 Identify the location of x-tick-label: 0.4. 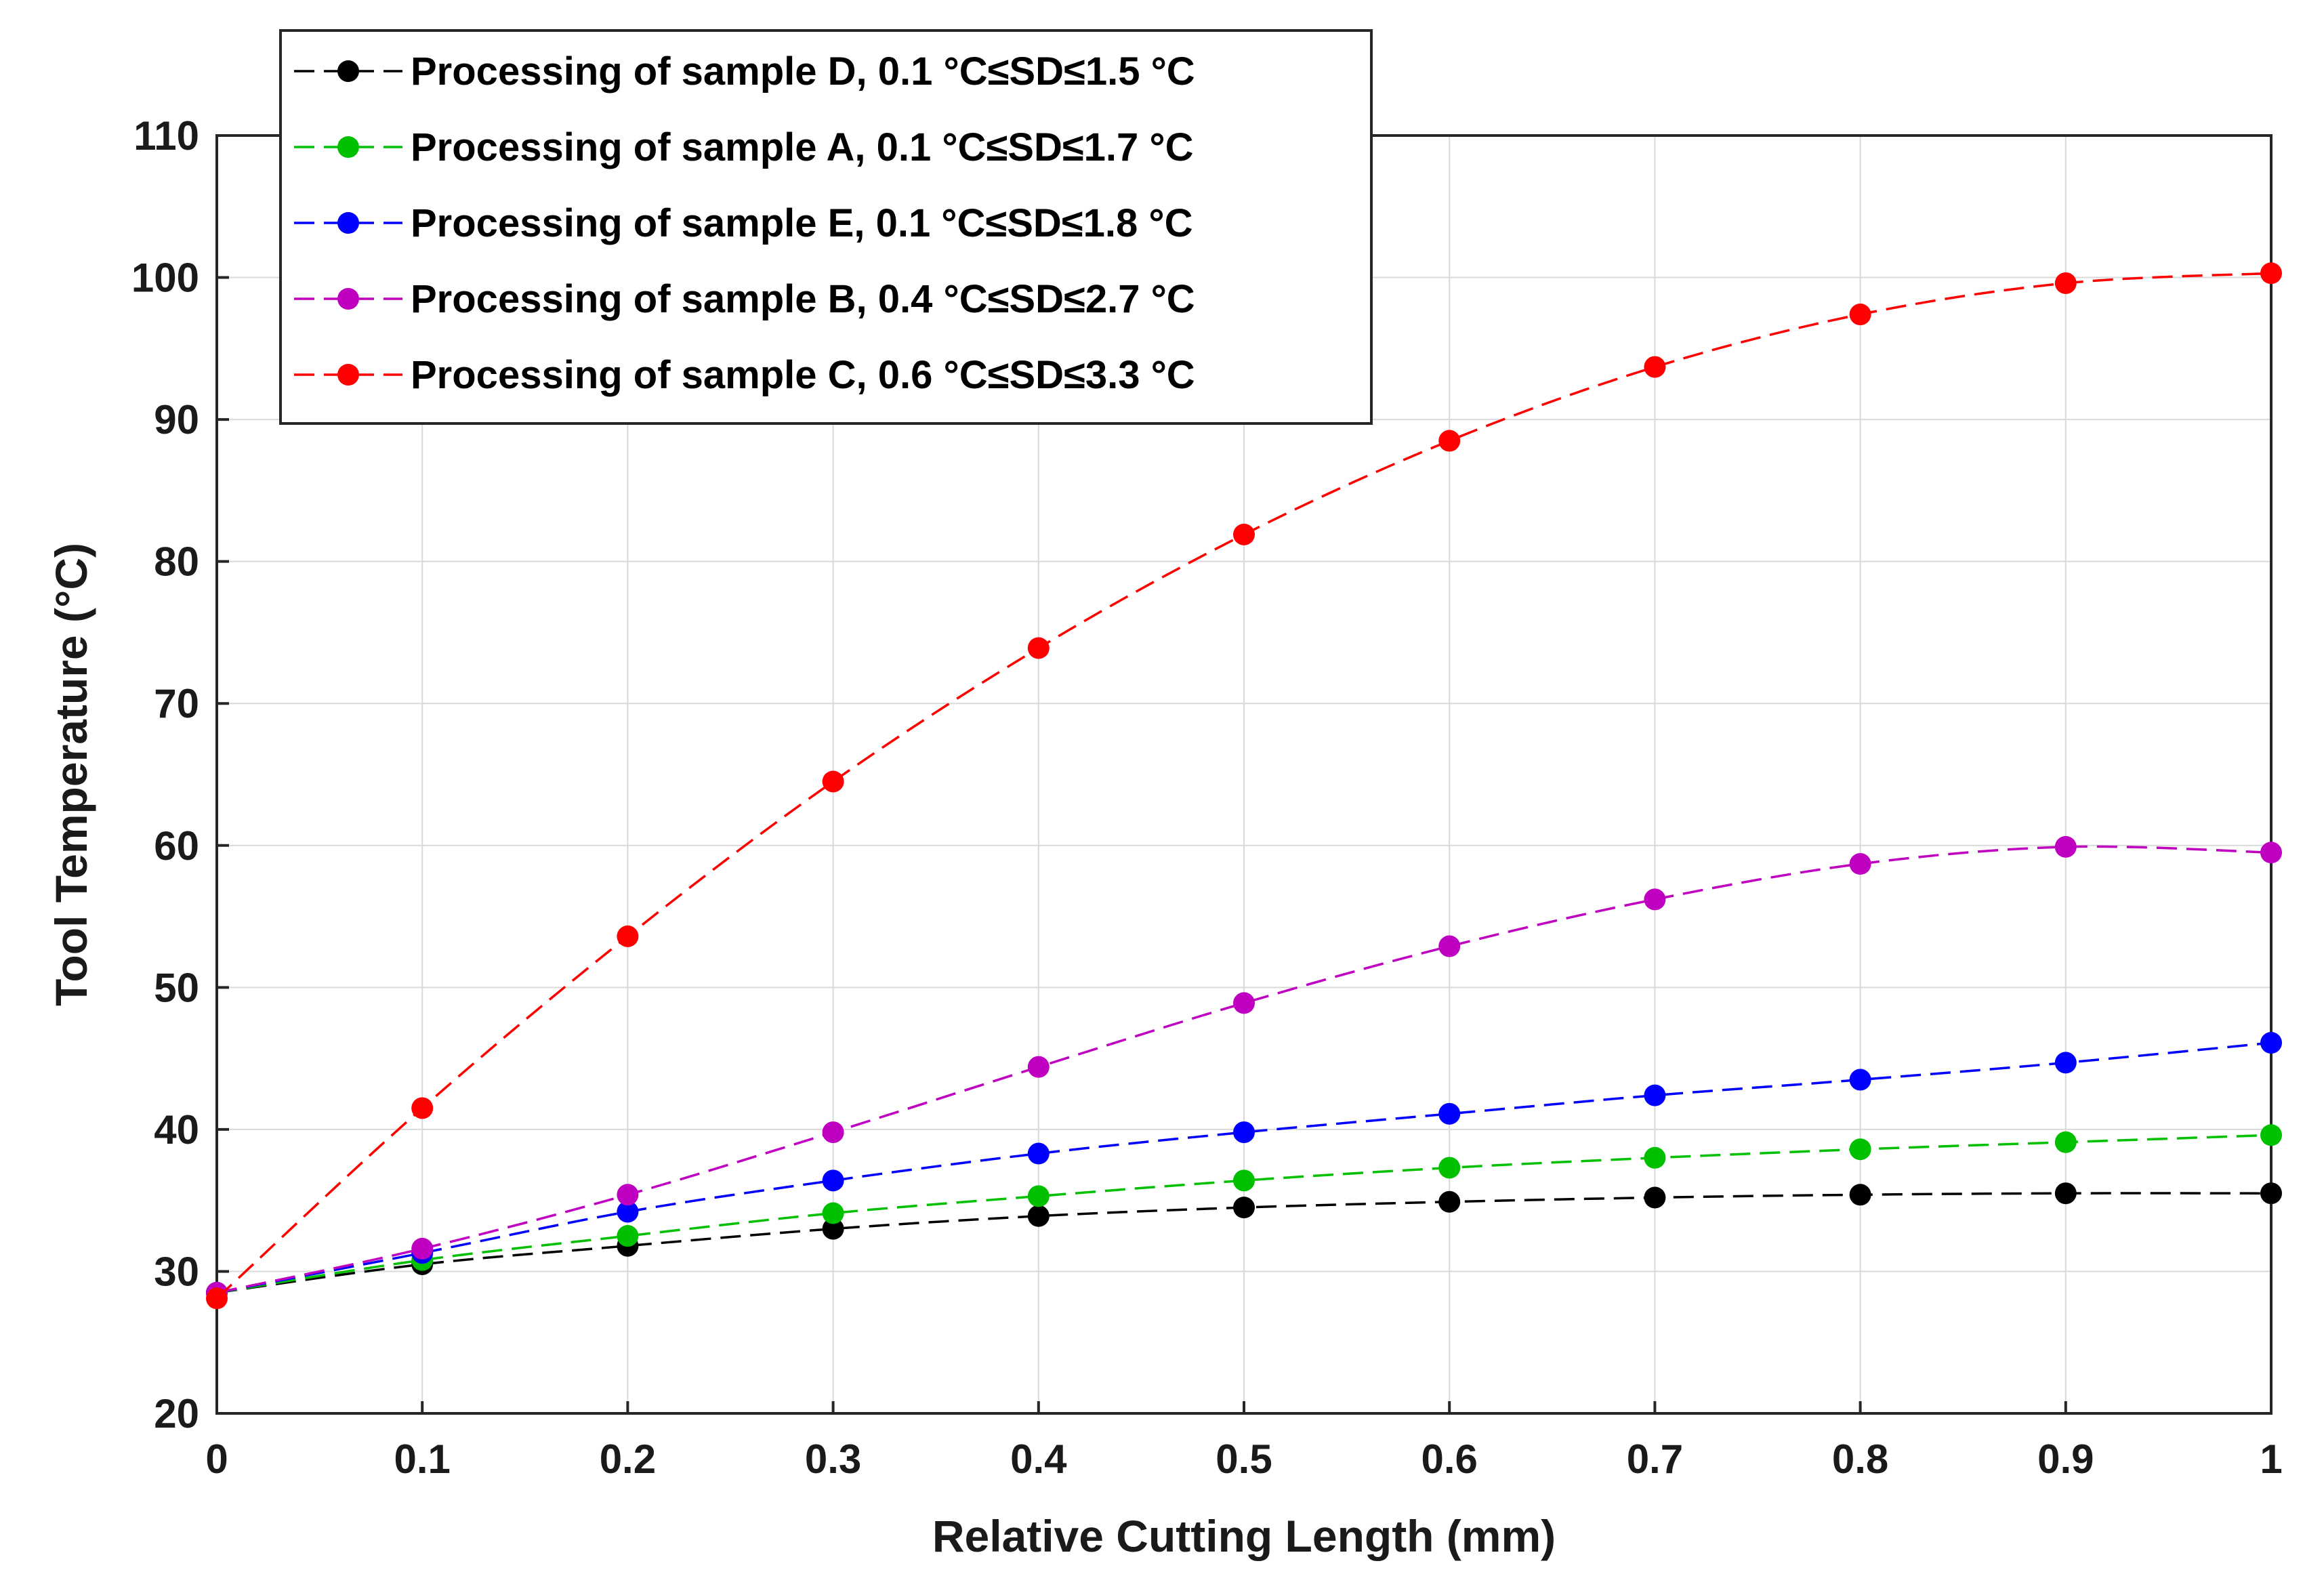
(1038, 1459).